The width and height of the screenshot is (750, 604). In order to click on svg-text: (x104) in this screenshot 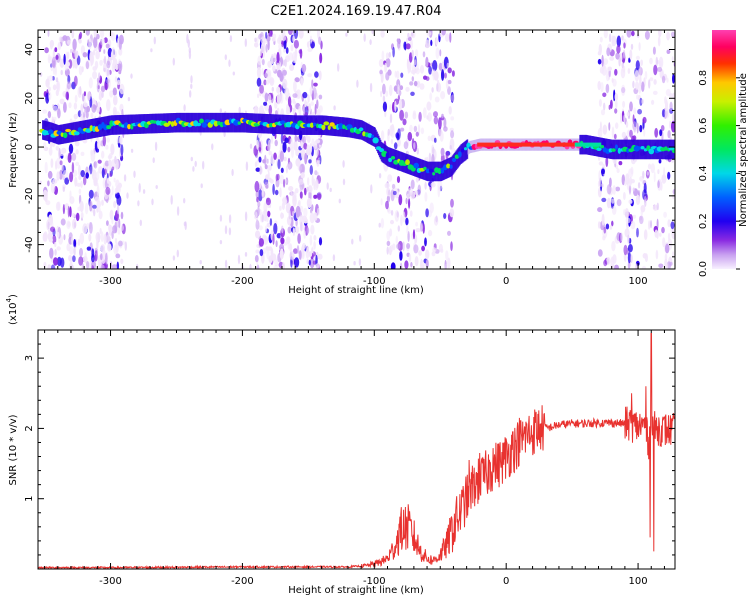, I will do `click(12, 309)`.